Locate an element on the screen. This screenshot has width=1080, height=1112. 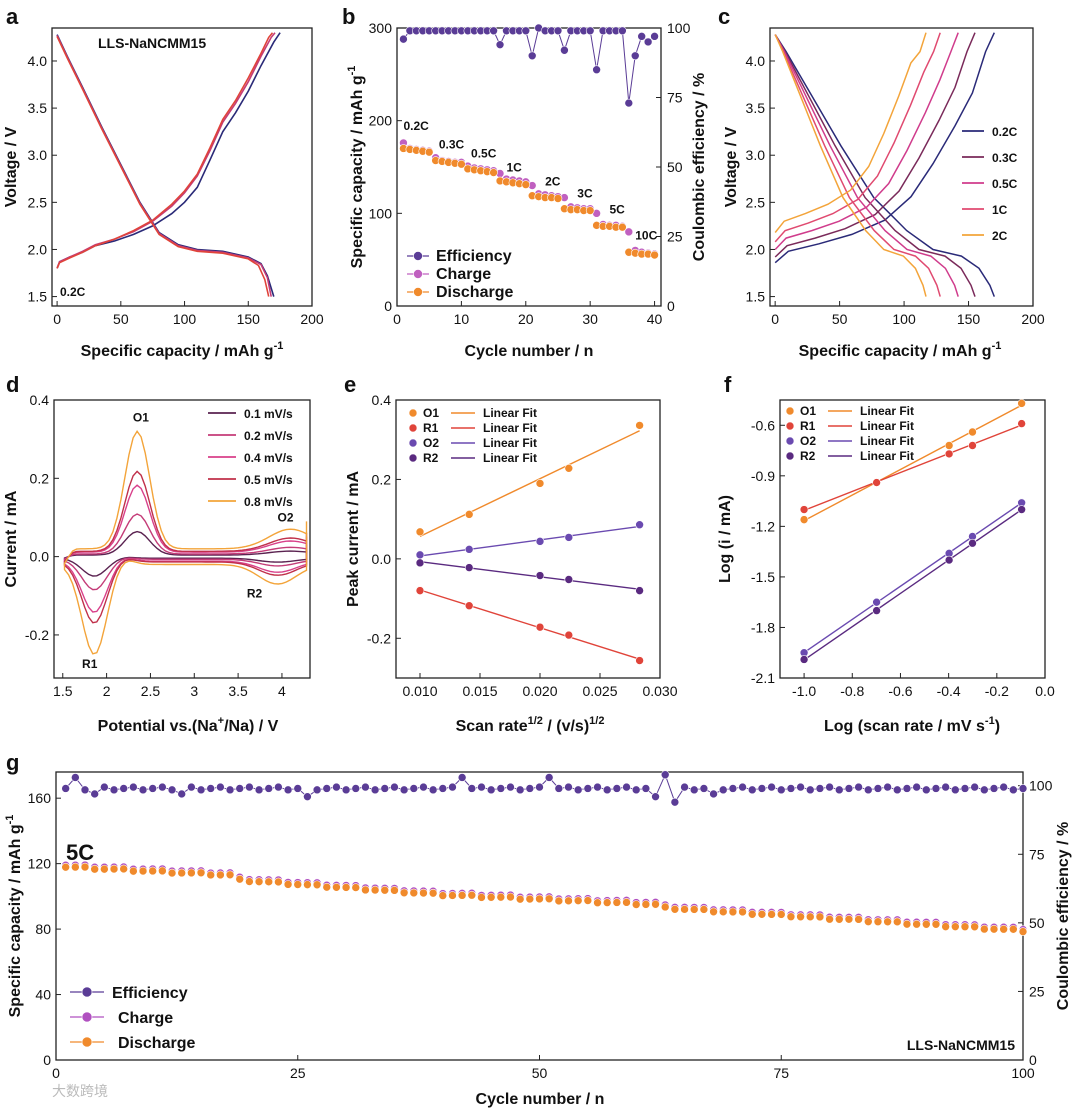
panel-d-legend-label: 0.8 mV/s is located at coordinates (268, 502).